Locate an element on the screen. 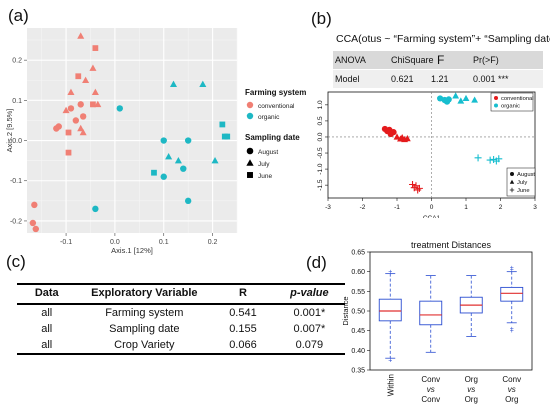  y-tick-label: 0.5 is located at coordinates (320, 120).